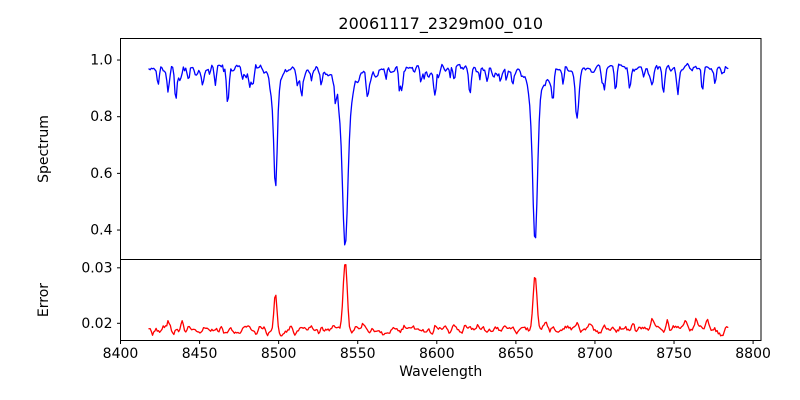 Image resolution: width=800 pixels, height=400 pixels. What do you see at coordinates (44, 300) in the screenshot?
I see `y-axis-label-error: Error` at bounding box center [44, 300].